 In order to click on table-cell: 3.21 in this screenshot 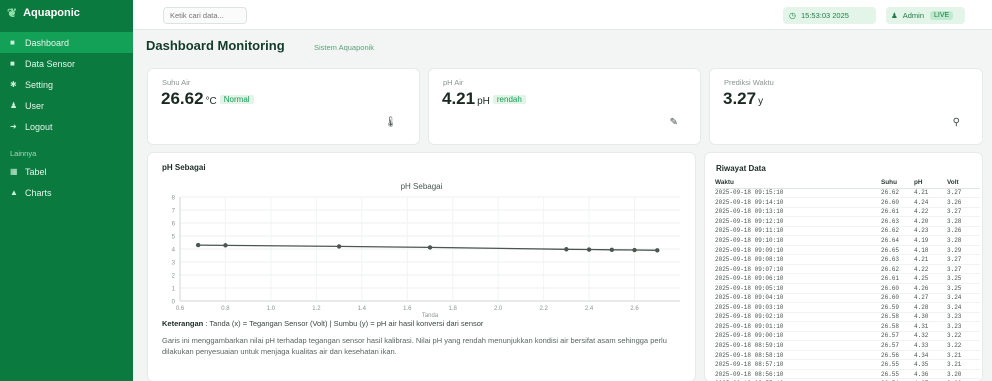, I will do `click(963, 355)`.